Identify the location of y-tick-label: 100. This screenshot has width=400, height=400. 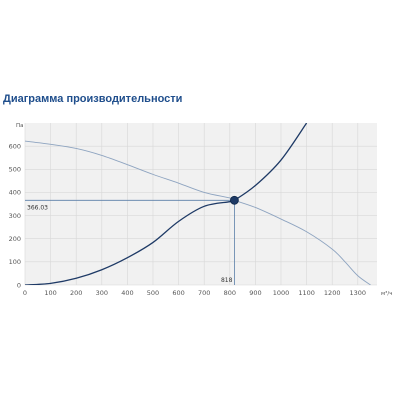
(15, 262).